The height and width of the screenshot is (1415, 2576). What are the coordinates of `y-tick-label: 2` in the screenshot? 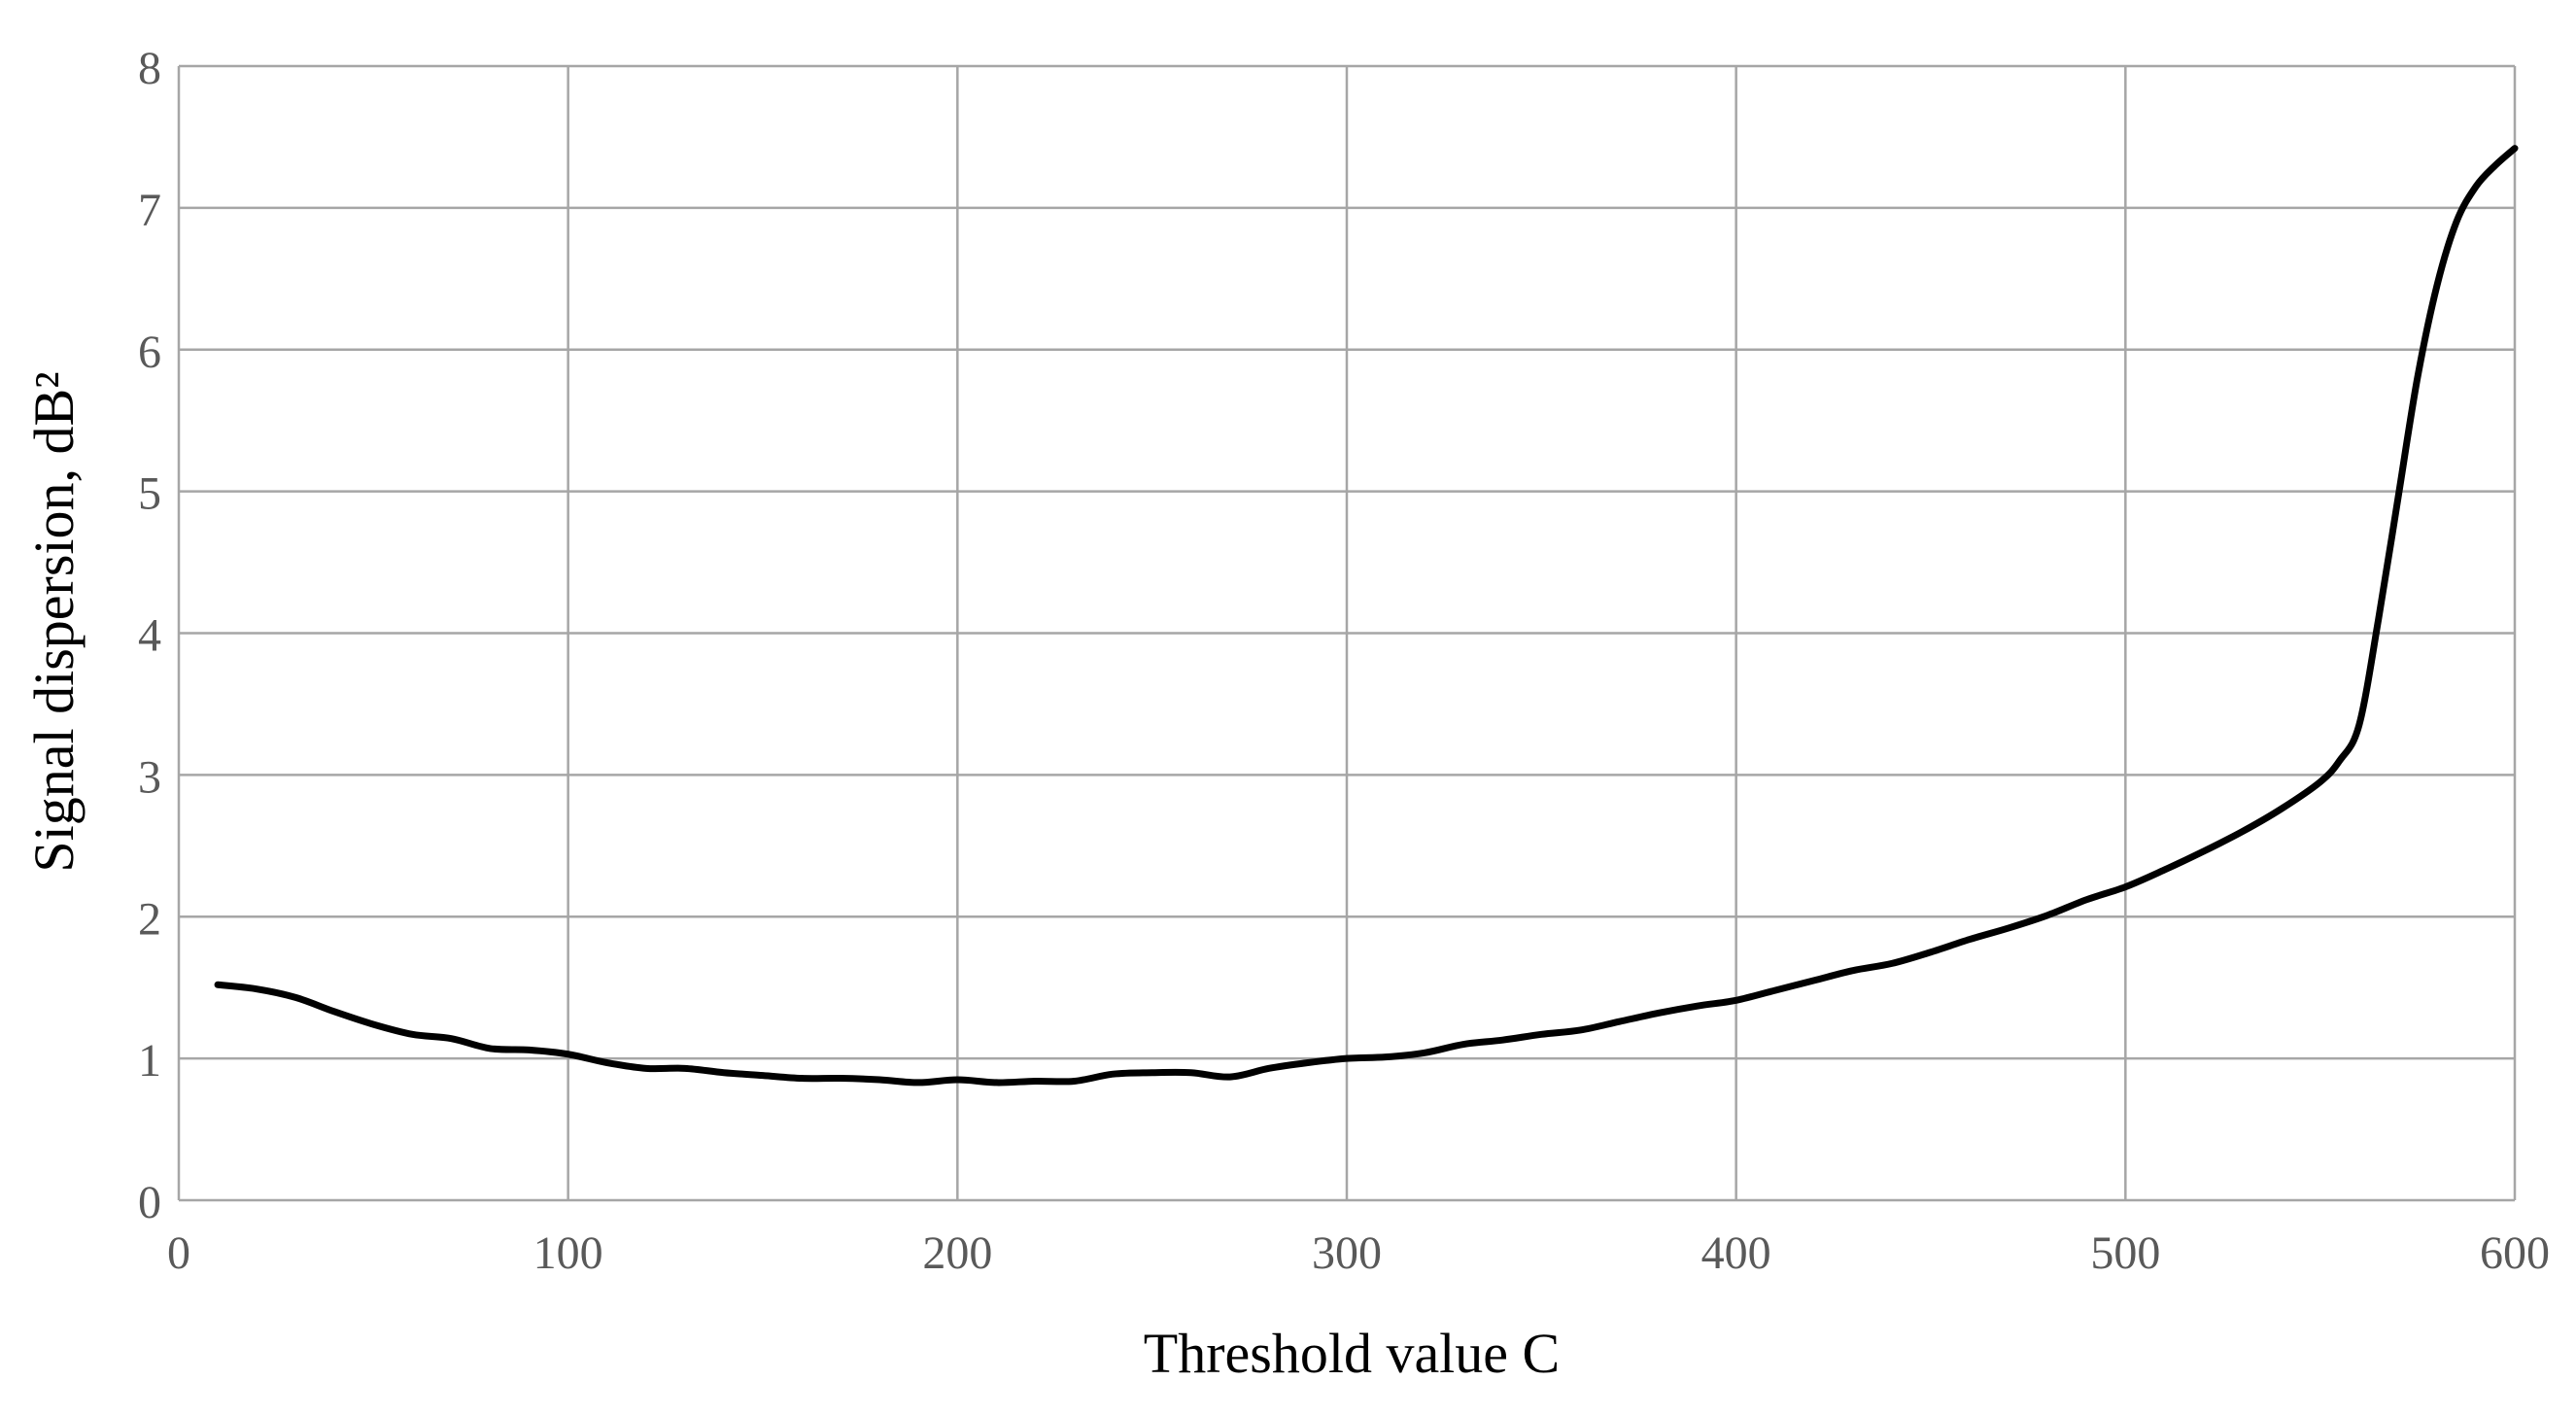 It's located at (149, 919).